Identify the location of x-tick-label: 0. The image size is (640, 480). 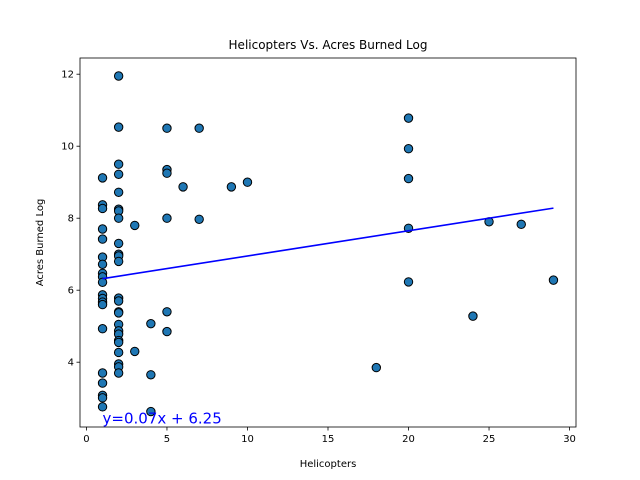
(86, 439).